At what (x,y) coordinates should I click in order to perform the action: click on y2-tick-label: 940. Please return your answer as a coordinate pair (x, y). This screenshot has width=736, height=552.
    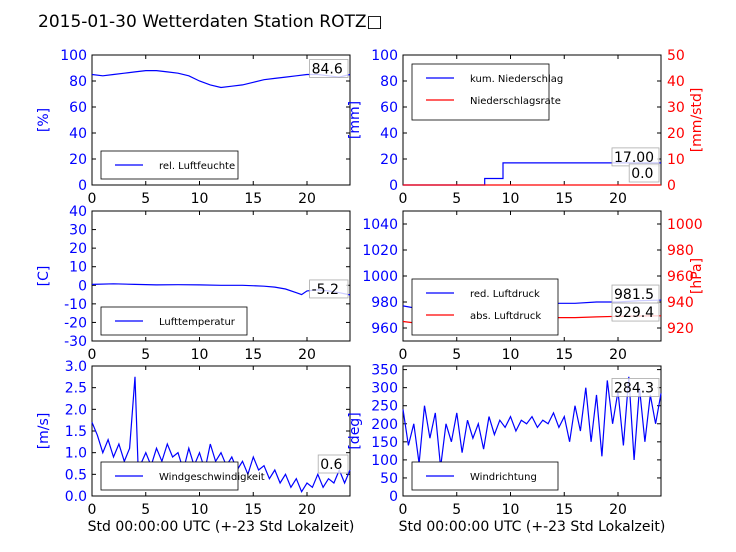
    Looking at the image, I should click on (680, 303).